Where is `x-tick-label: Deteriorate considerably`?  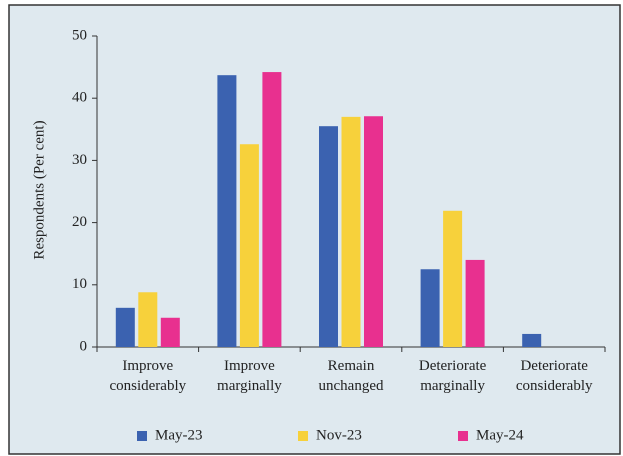
x-tick-label: Deteriorate considerably is located at coordinates (554, 376).